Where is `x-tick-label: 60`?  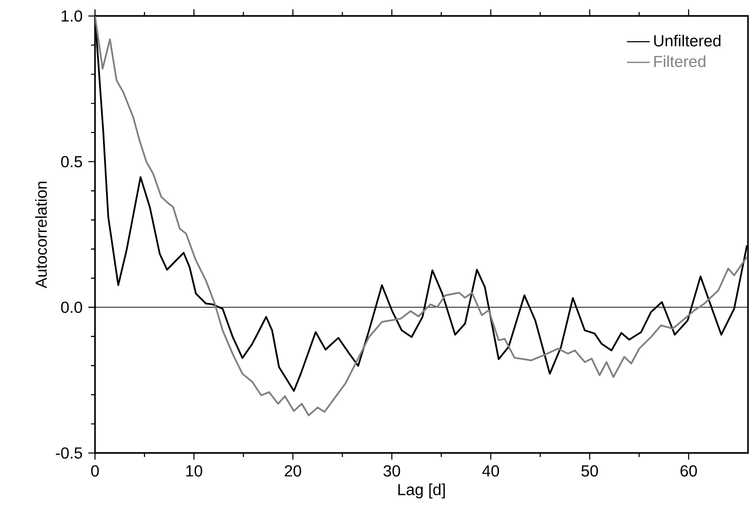
x-tick-label: 60 is located at coordinates (688, 471).